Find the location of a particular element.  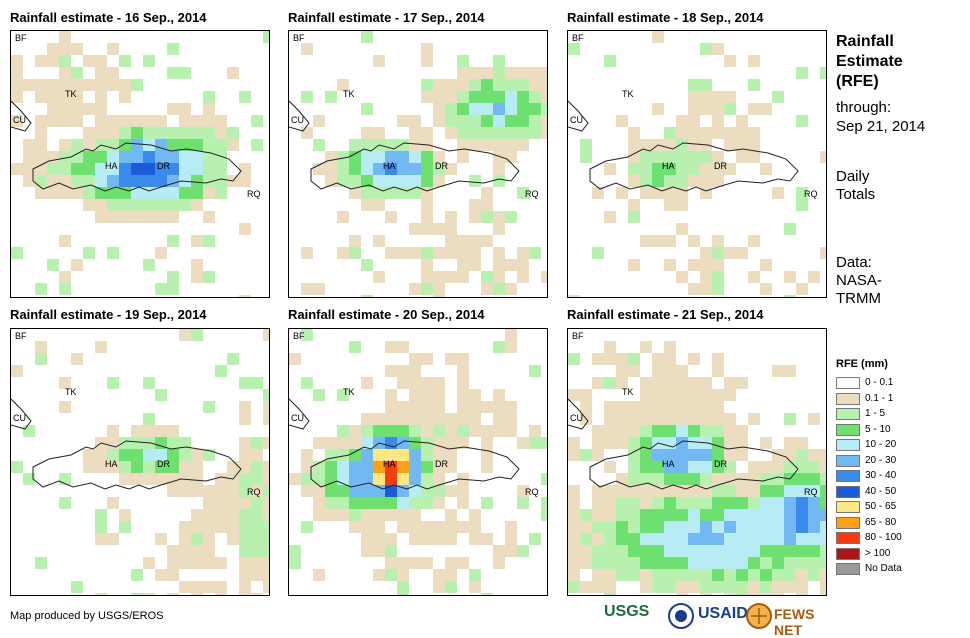

place-label-ha: HA is located at coordinates (111, 166).